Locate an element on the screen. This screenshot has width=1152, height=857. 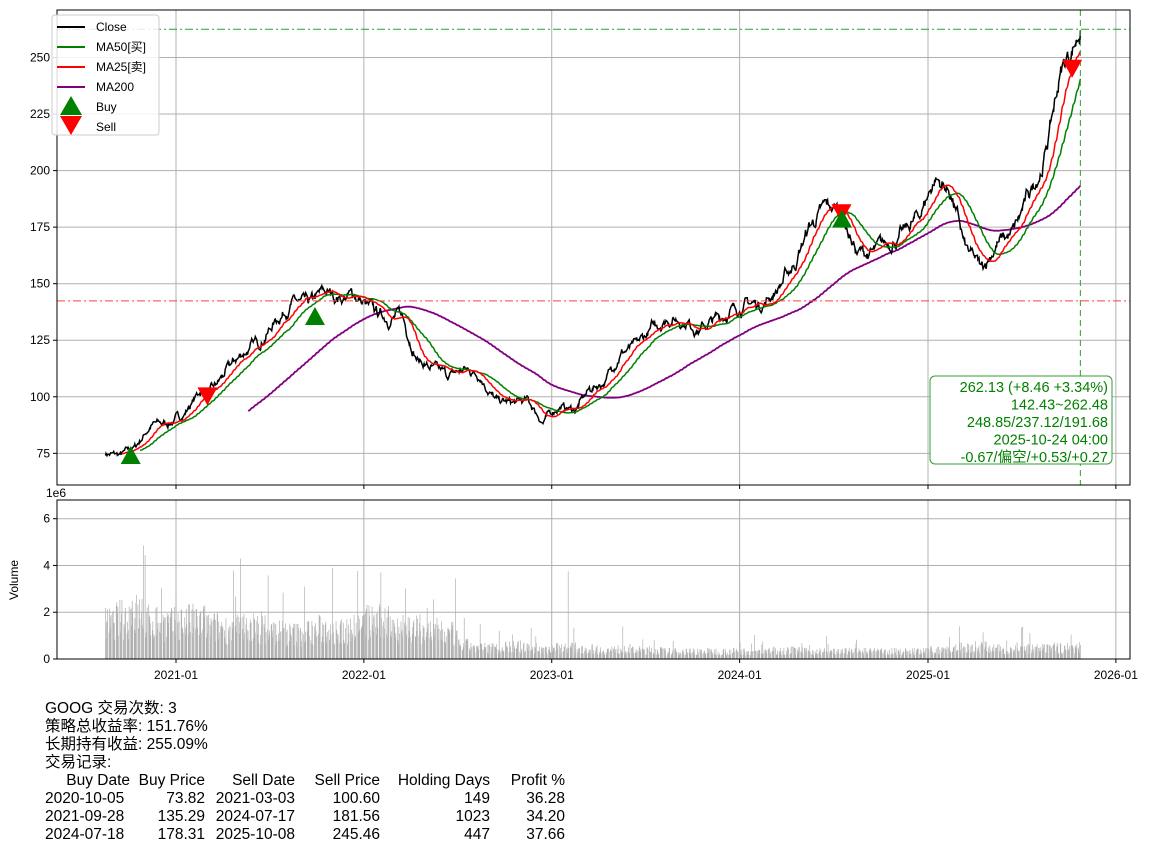
table-cell: Buy Date is located at coordinates (98, 780).